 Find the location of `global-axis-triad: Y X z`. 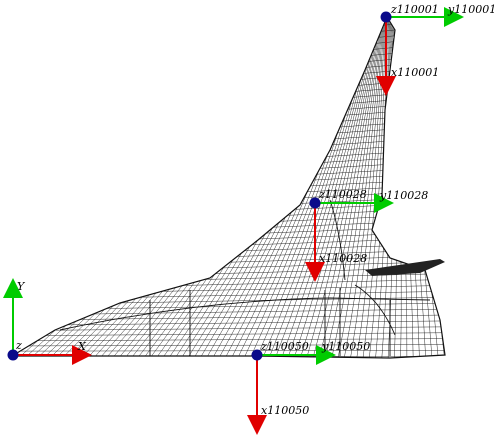

global-axis-triad: Y X z is located at coordinates (47, 321).